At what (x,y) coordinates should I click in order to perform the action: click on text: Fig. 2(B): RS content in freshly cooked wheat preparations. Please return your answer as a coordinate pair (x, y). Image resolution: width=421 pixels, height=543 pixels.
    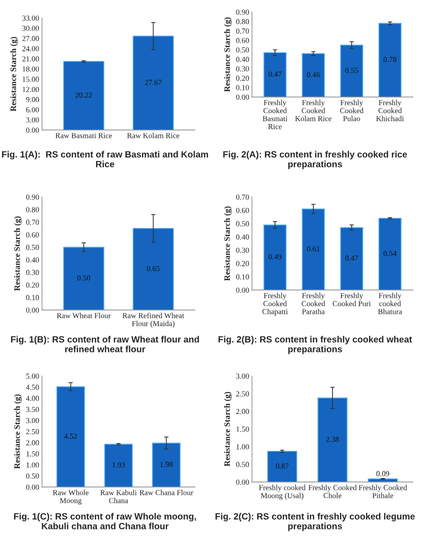
    Looking at the image, I should click on (315, 345).